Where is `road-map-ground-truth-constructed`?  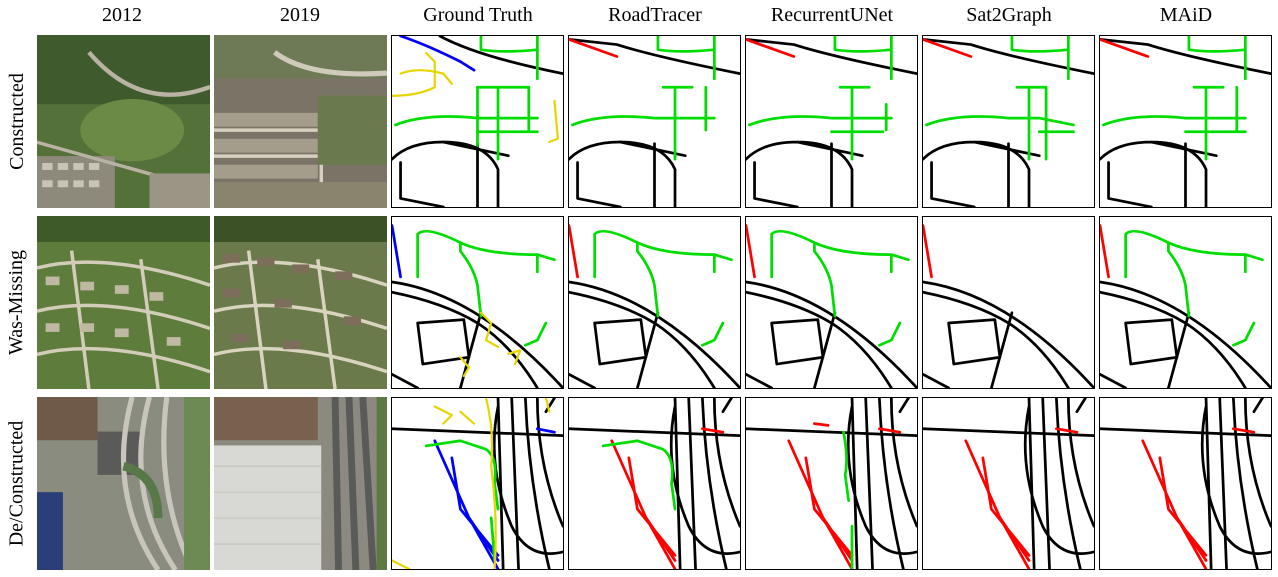
road-map-ground-truth-constructed is located at coordinates (477, 121).